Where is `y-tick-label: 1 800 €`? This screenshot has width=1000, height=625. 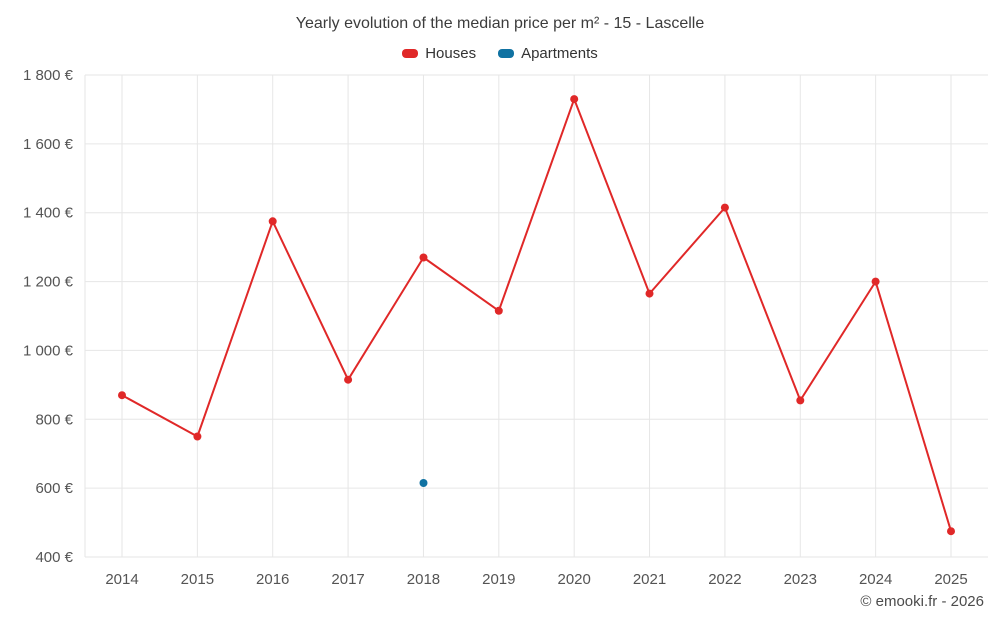
y-tick-label: 1 800 € is located at coordinates (48, 75).